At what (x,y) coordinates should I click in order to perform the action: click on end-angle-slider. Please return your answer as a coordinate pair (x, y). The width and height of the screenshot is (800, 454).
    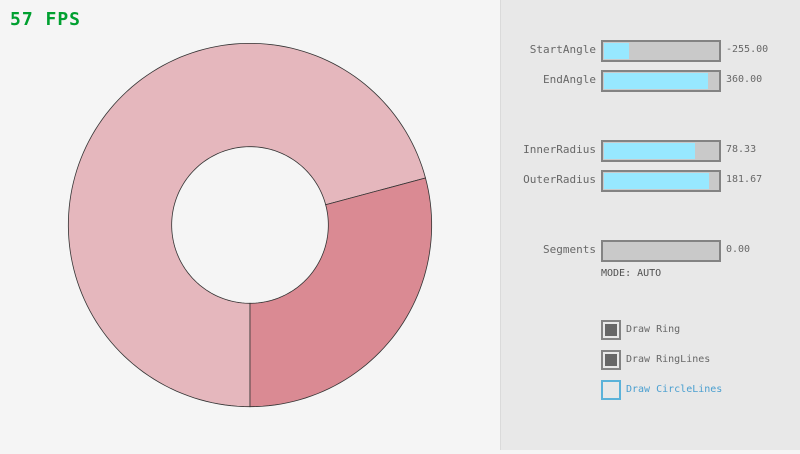
    Looking at the image, I should click on (661, 81).